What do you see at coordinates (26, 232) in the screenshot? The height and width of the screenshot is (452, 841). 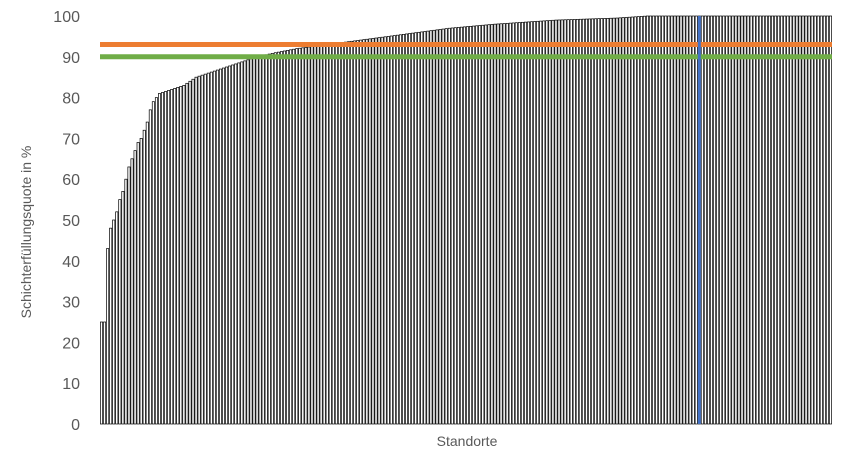 I see `y-axis-title: Schichterfüllungsquote in %` at bounding box center [26, 232].